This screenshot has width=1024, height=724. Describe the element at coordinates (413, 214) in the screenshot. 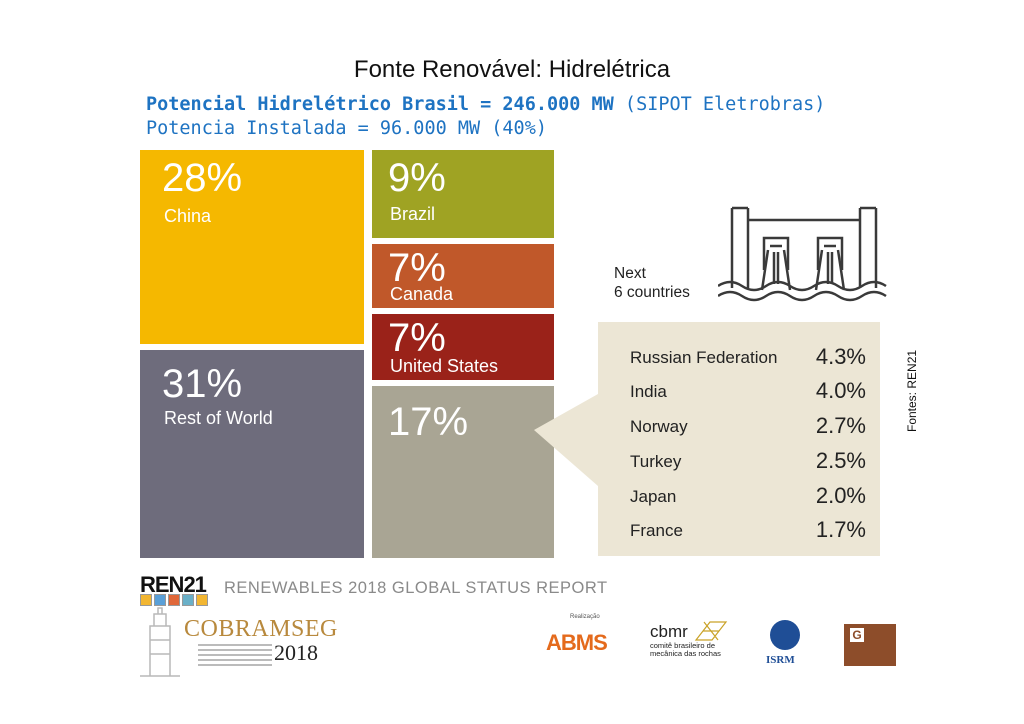

I see `tile-label: Brazil` at that location.